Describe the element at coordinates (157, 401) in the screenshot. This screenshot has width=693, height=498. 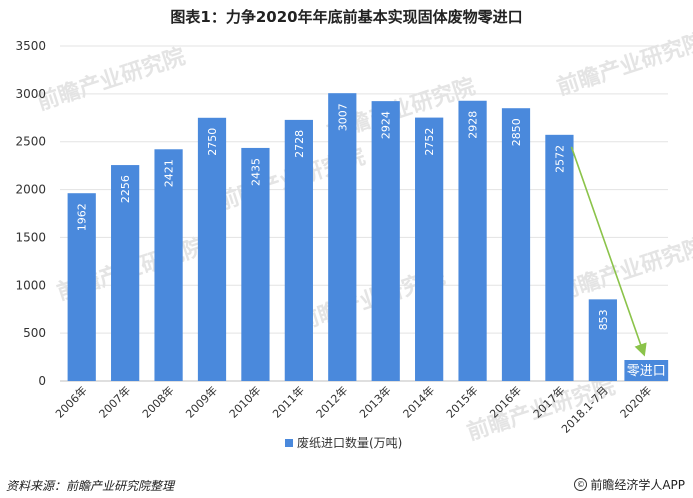
I see `x-tick-label: 2008年` at that location.